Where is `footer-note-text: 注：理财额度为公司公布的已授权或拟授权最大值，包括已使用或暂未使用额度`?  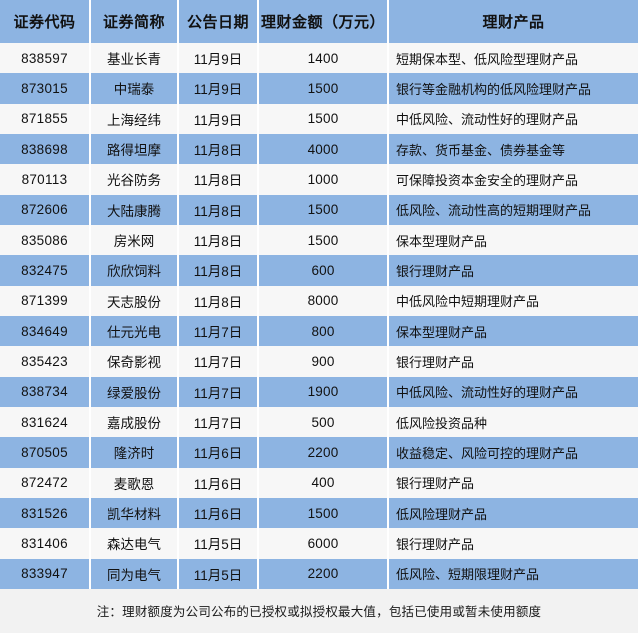
footer-note-text: 注：理财额度为公司公布的已授权或拟授权最大值，包括已使用或暂未使用额度 is located at coordinates (319, 612).